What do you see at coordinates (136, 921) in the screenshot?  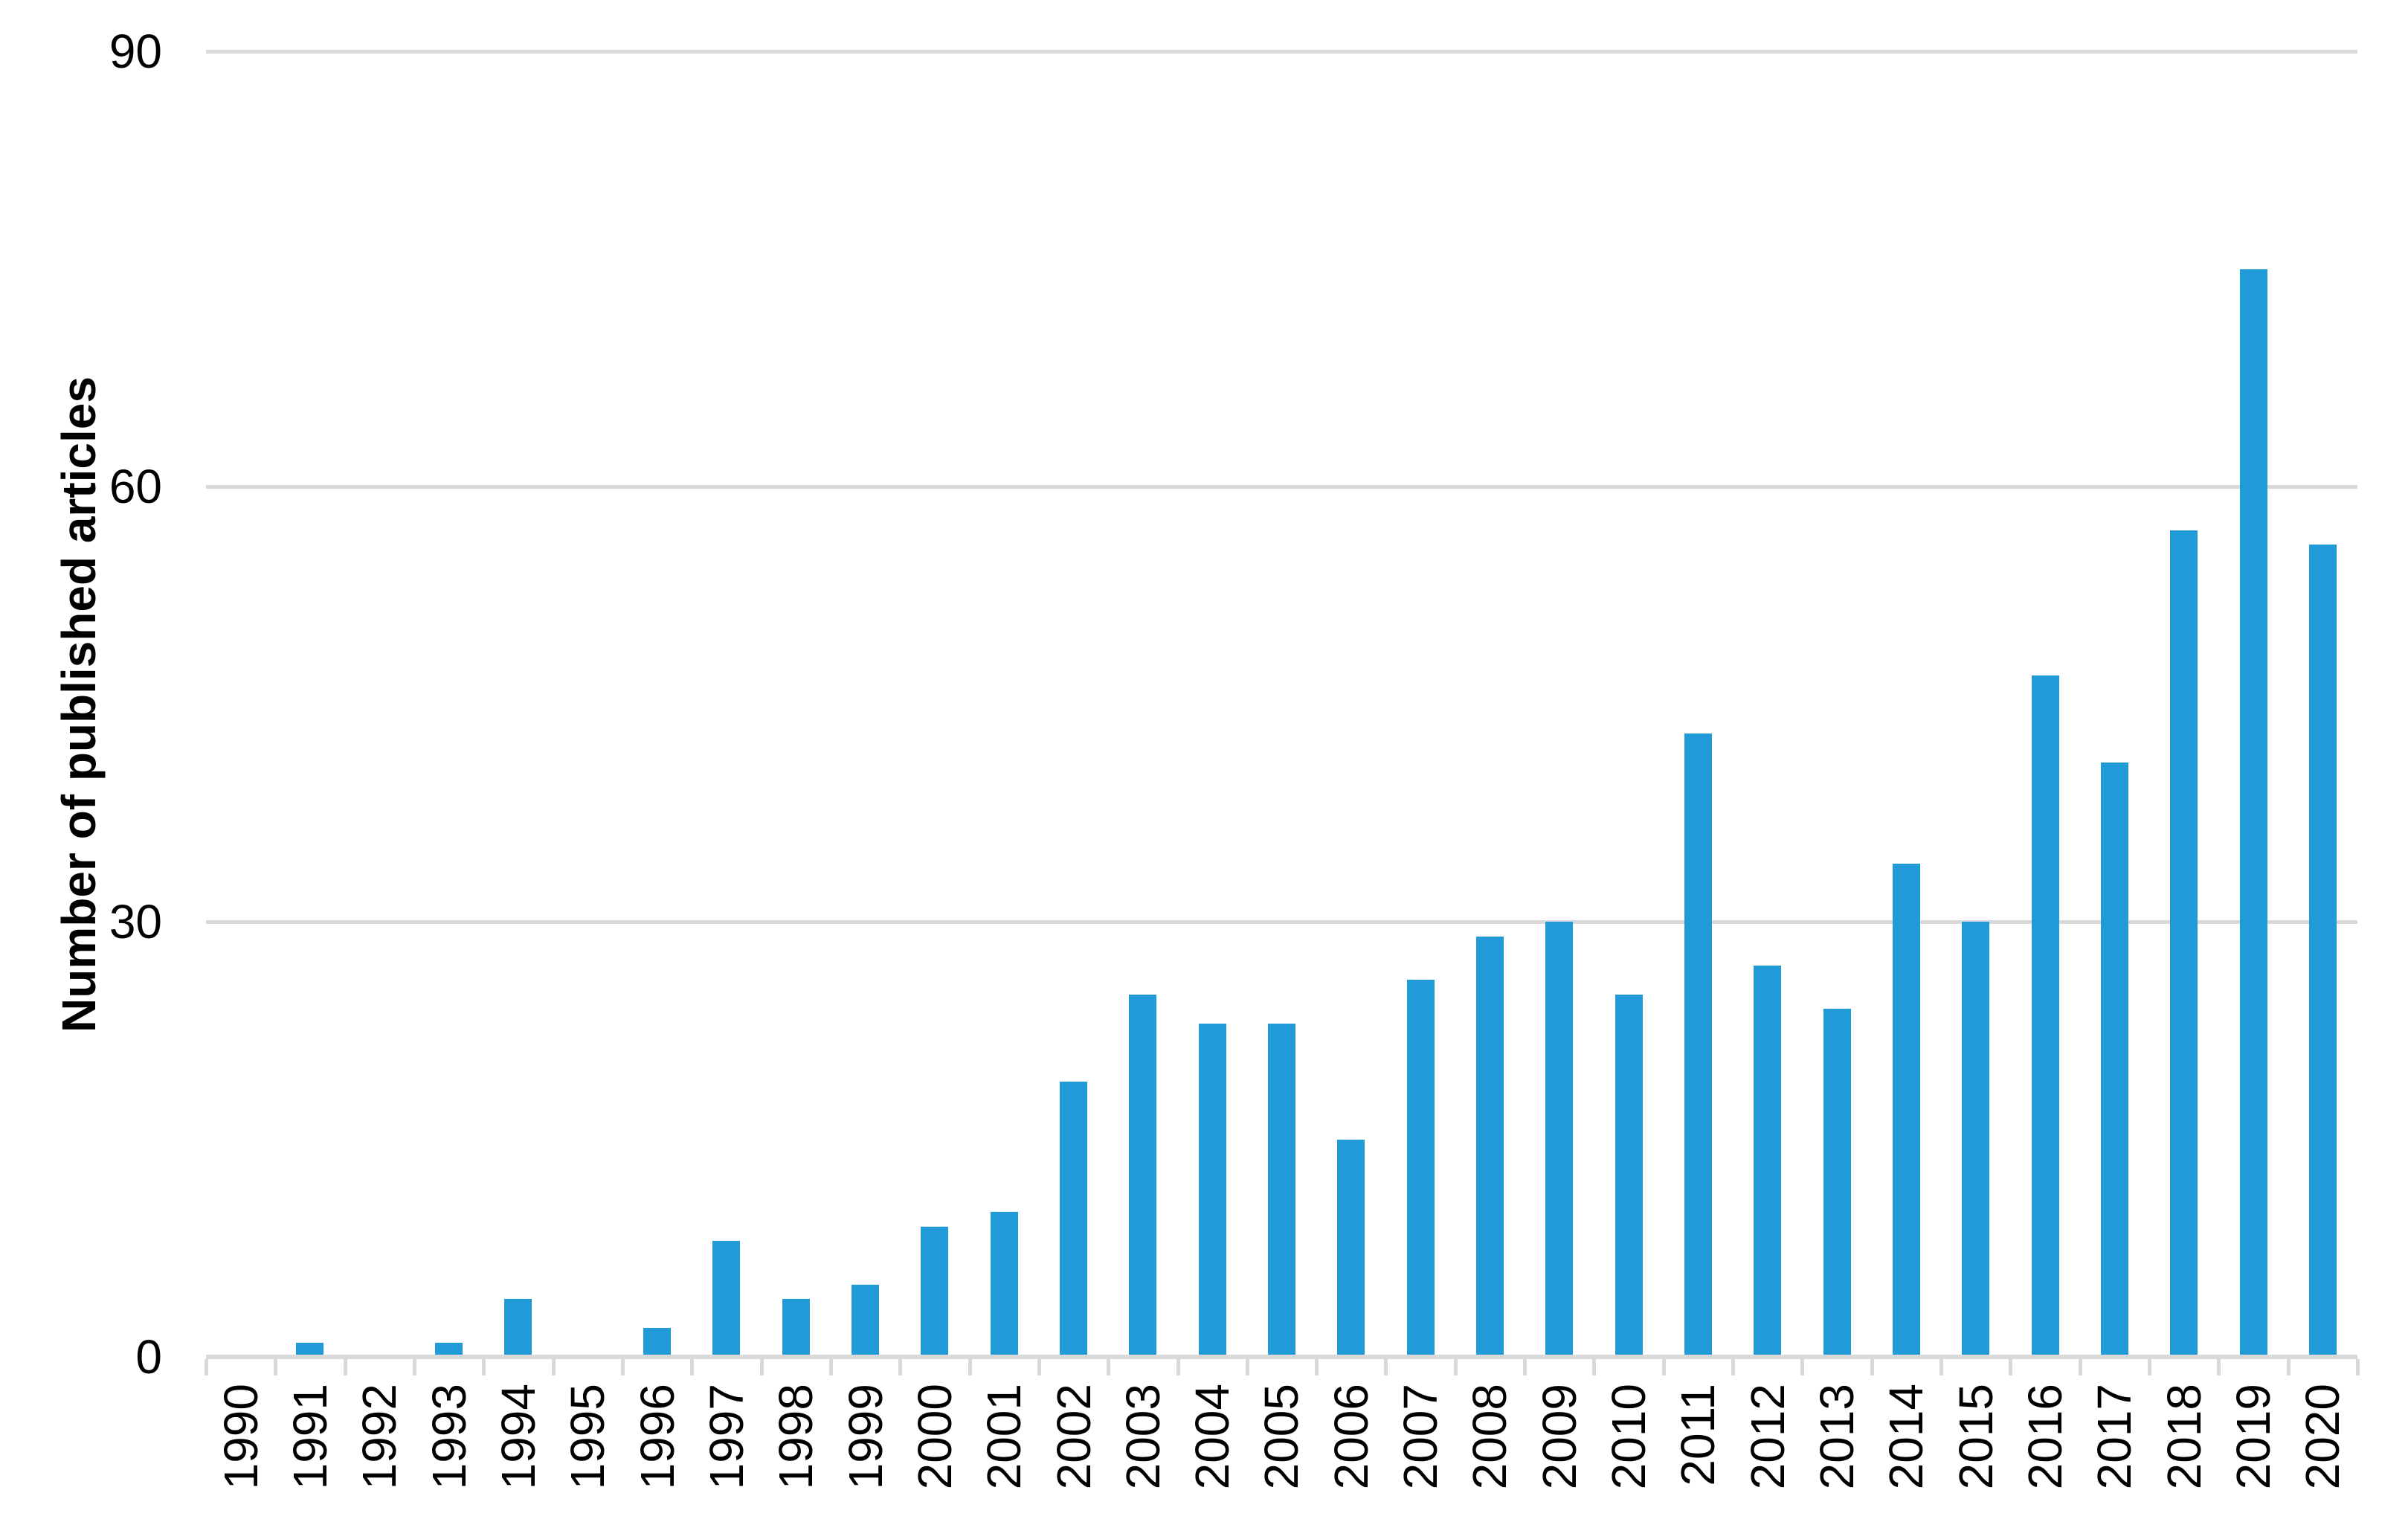 I see `y-tick-label-30: 30` at bounding box center [136, 921].